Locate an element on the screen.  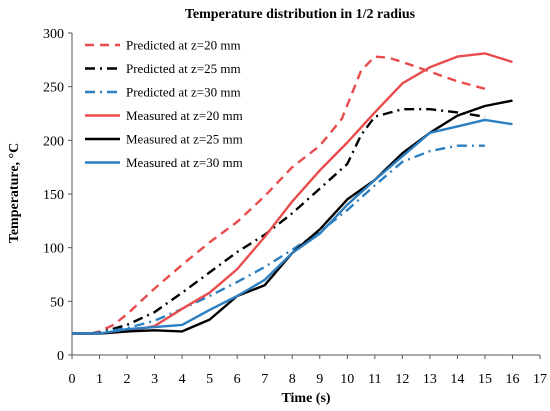
x-tick-label: 6 is located at coordinates (237, 379).